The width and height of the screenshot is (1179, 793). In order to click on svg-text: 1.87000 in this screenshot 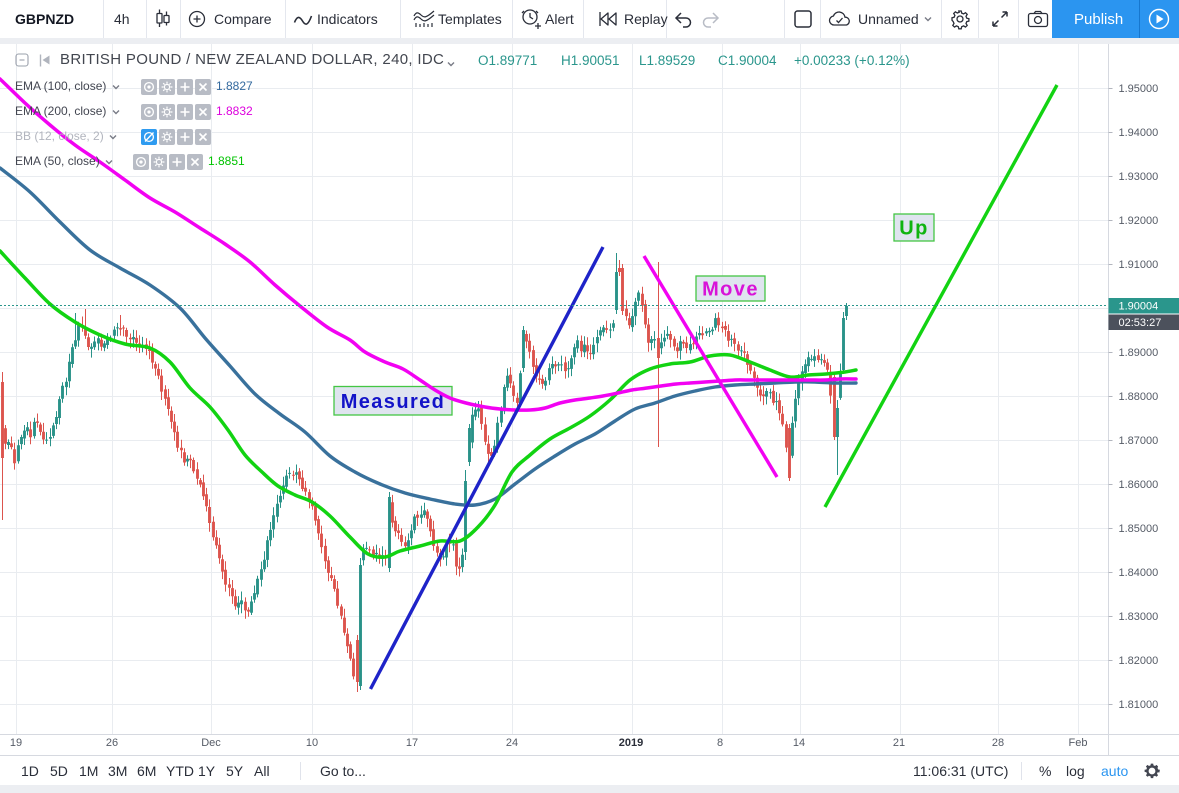, I will do `click(1139, 441)`.